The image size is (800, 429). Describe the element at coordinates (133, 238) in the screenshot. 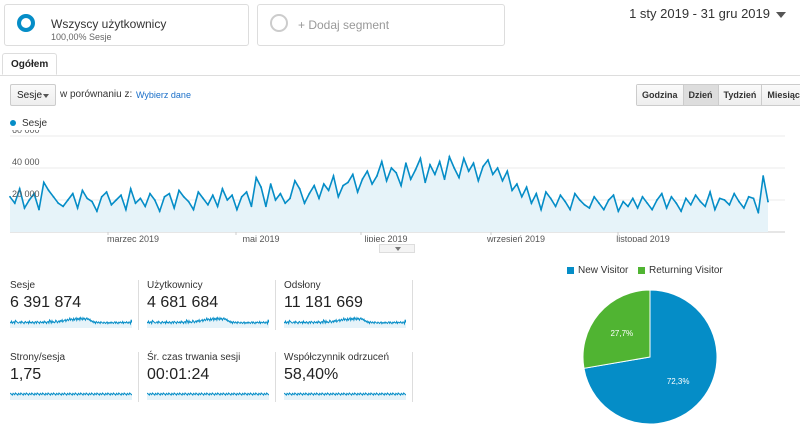

I see `x-tick-label: marzec 2019` at that location.